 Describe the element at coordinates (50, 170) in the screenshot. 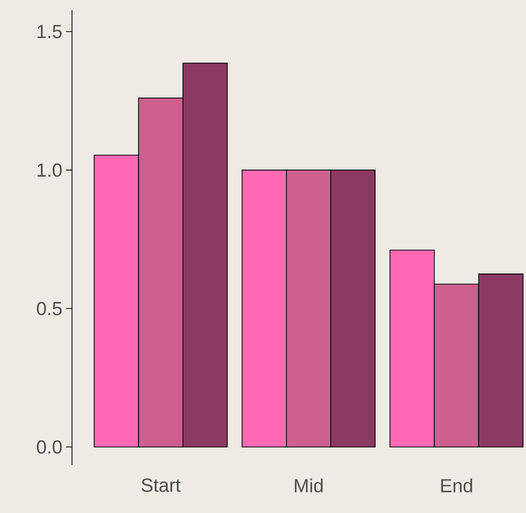

I see `y-tick-label: 1.0` at that location.